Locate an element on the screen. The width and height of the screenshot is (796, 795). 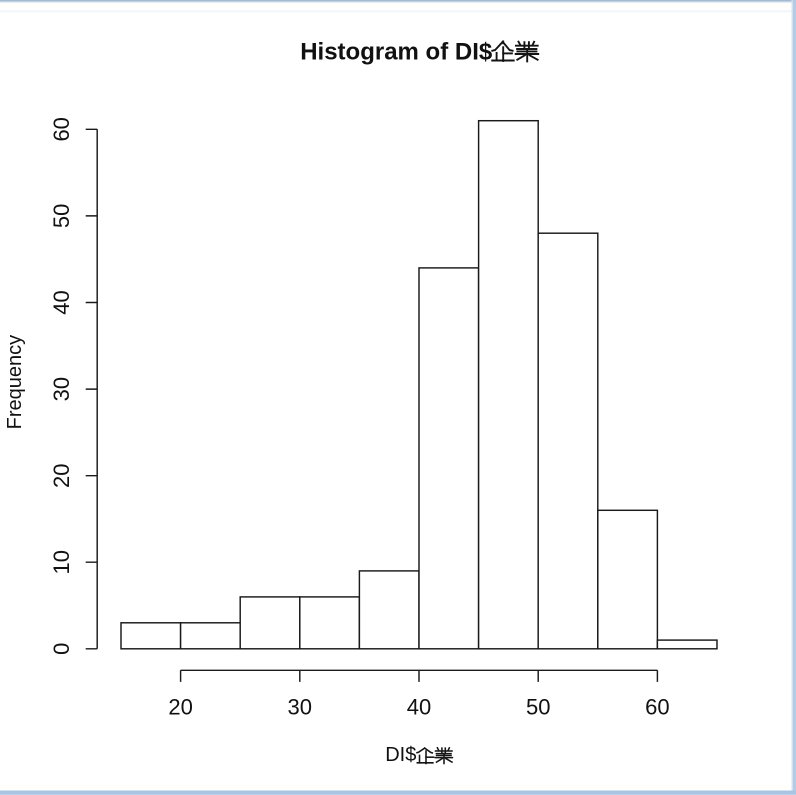
svg-text: Frequency is located at coordinates (15, 382).